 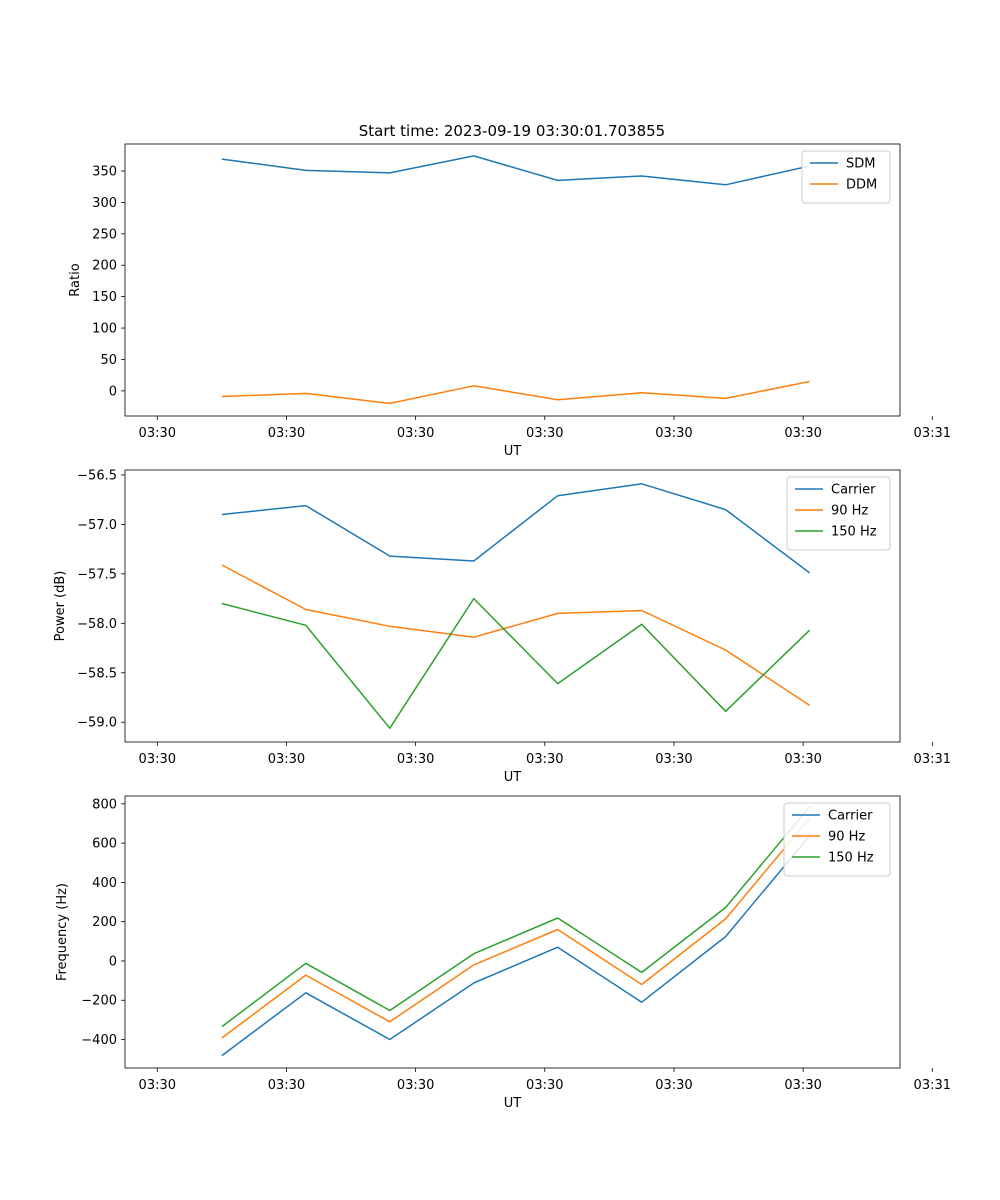 I want to click on y-tick-label: 300, so click(x=104, y=203).